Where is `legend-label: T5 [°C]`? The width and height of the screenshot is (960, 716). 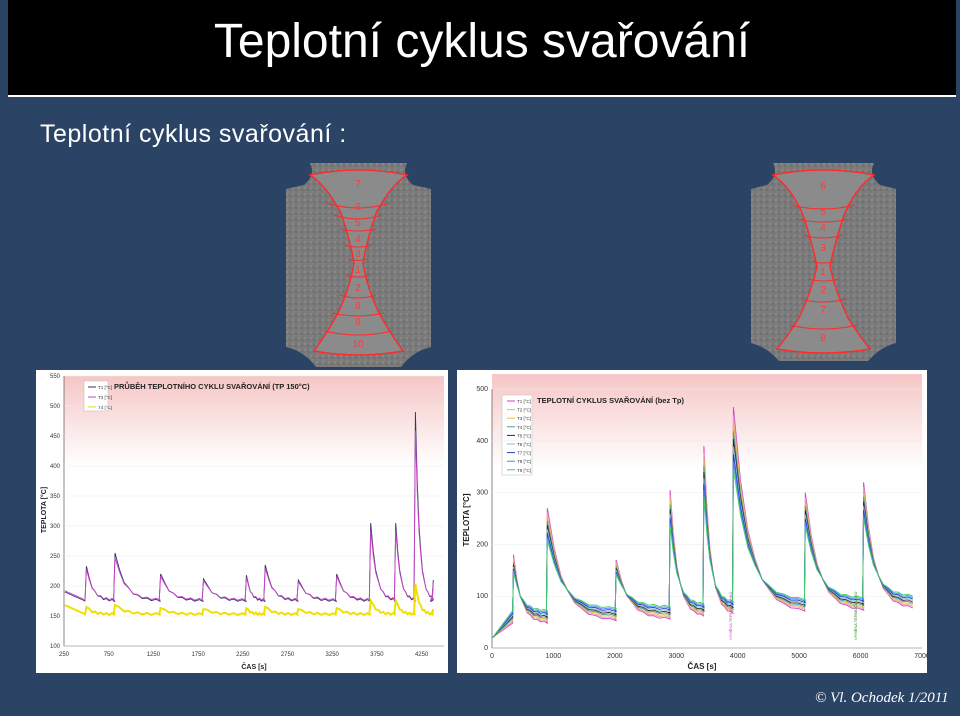 legend-label: T5 [°C] is located at coordinates (524, 435).